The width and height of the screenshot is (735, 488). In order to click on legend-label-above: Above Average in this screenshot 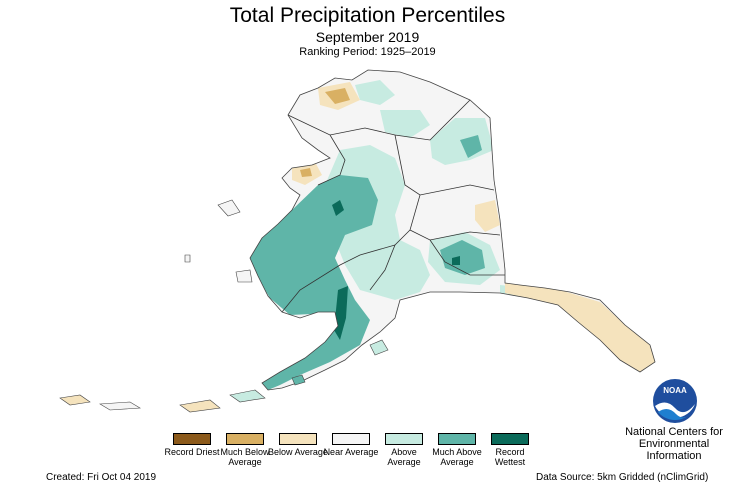, I will do `click(404, 457)`.